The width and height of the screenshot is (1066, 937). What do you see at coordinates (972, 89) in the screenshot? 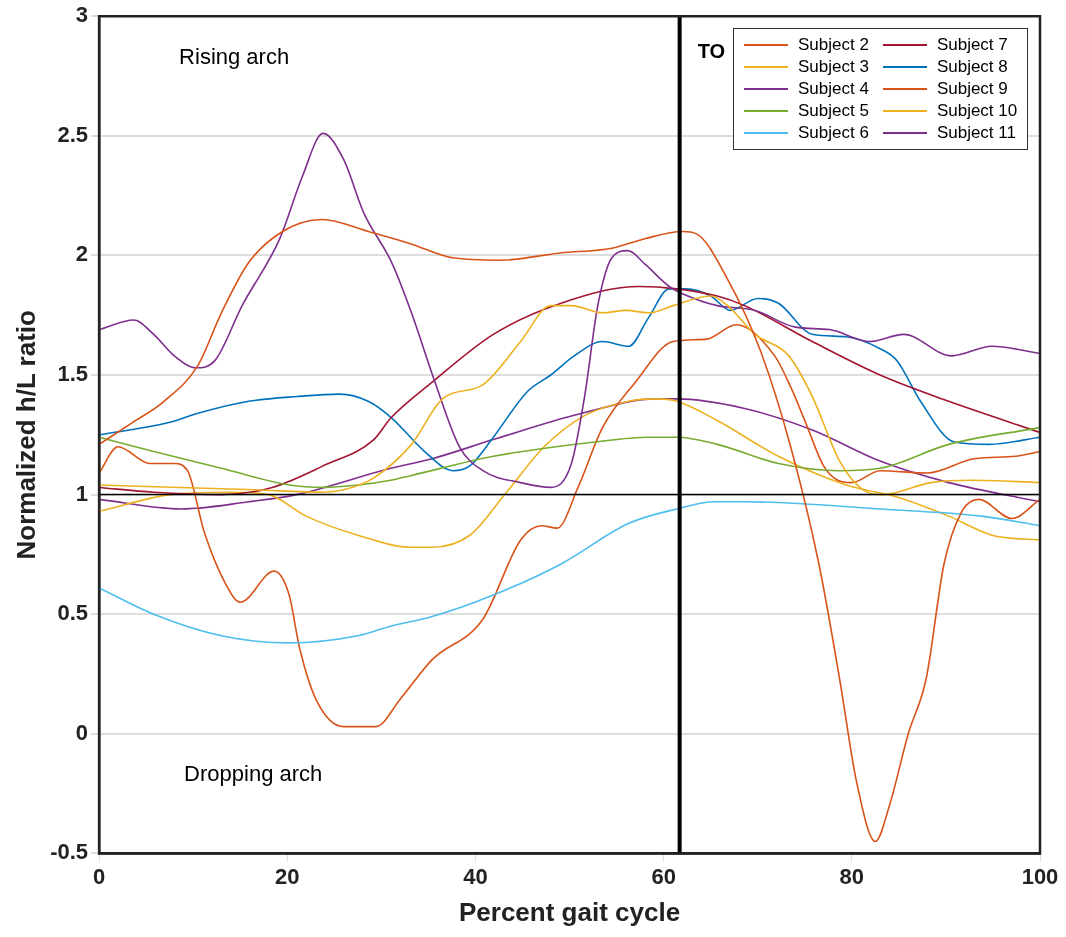
I see `legend-label: Subject 9` at bounding box center [972, 89].